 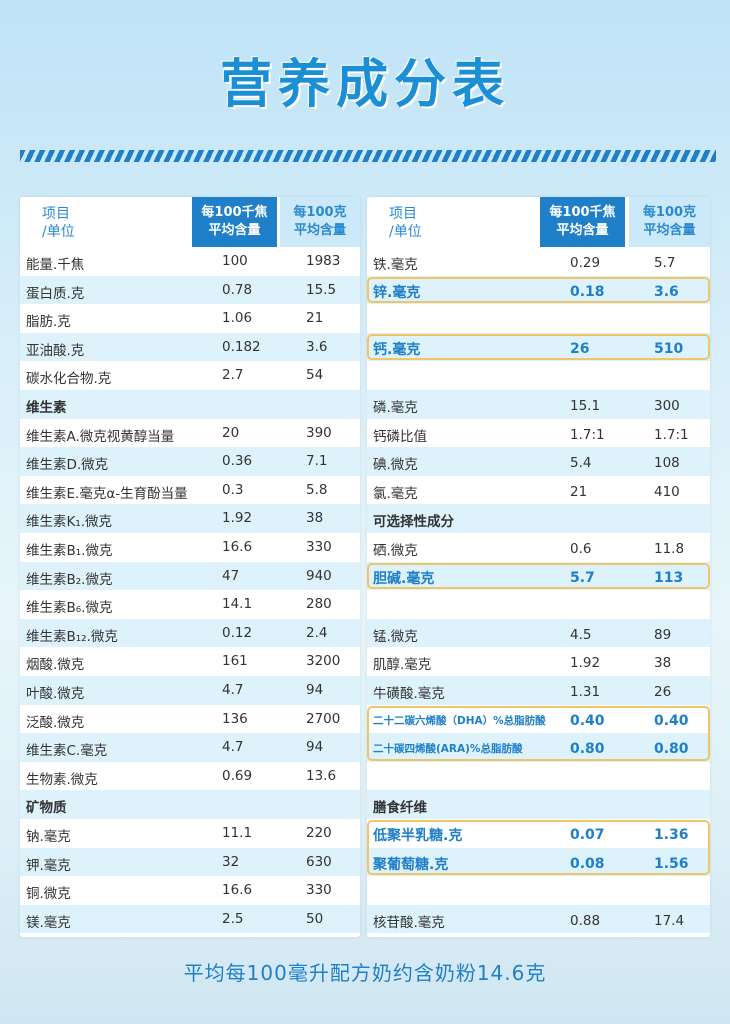 What do you see at coordinates (190, 461) in the screenshot?
I see `table-row: 维生素D.微克 0.36 7.1` at bounding box center [190, 461].